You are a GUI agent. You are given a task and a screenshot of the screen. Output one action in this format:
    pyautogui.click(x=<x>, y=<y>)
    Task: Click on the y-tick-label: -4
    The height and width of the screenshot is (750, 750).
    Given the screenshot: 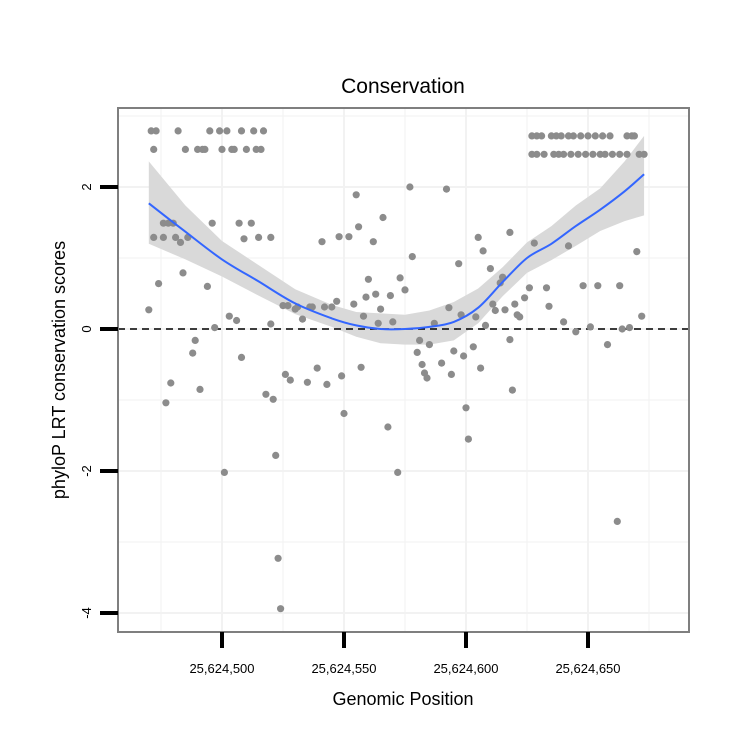 What is the action you would take?
    pyautogui.click(x=86, y=613)
    